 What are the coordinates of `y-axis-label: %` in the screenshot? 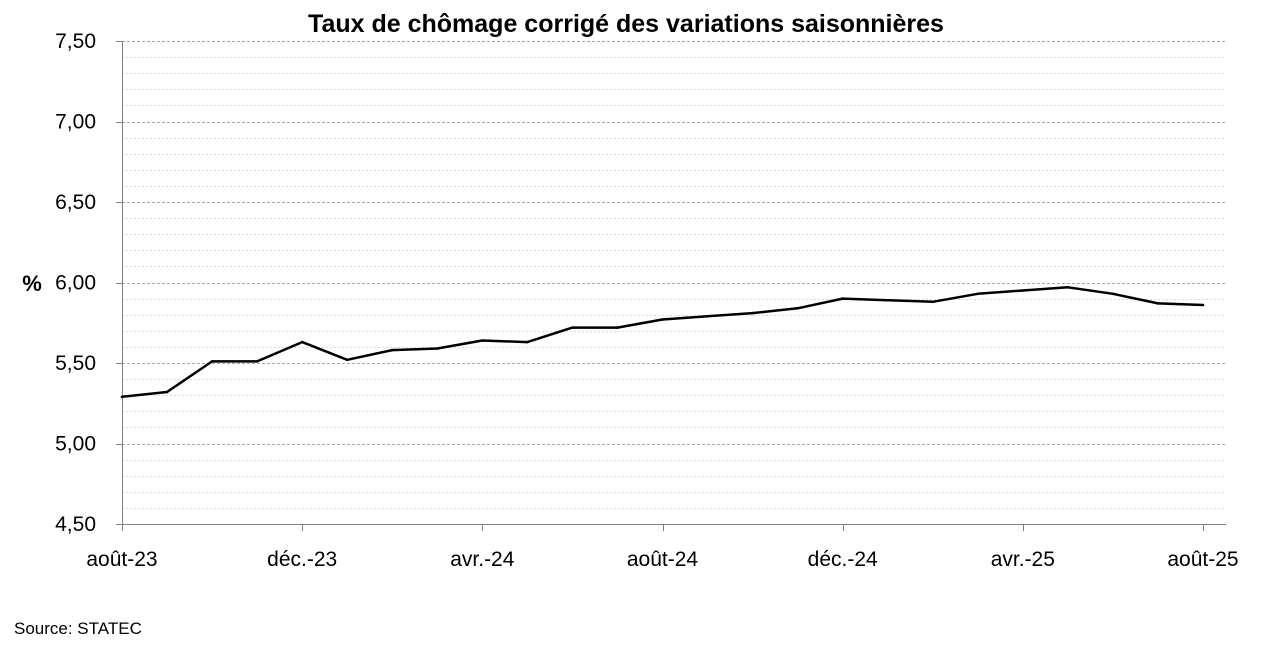 It's located at (32, 283).